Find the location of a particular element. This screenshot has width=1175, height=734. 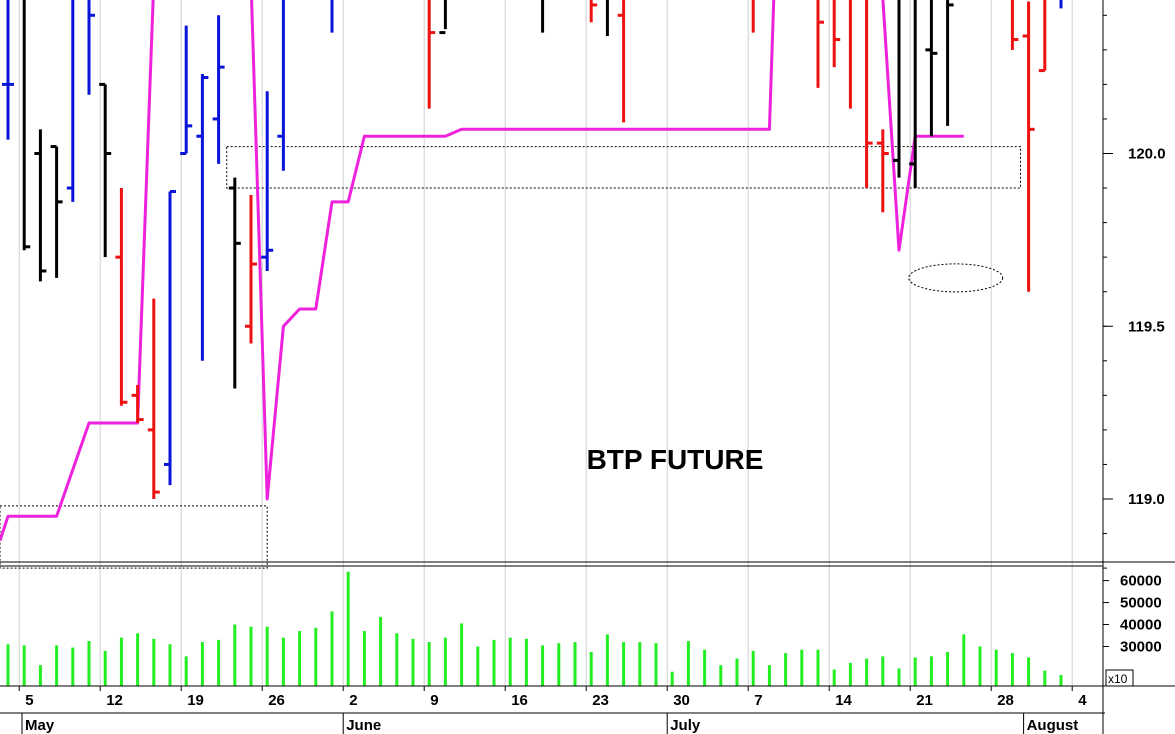

price-tick-label: 120.0 is located at coordinates (1147, 154).